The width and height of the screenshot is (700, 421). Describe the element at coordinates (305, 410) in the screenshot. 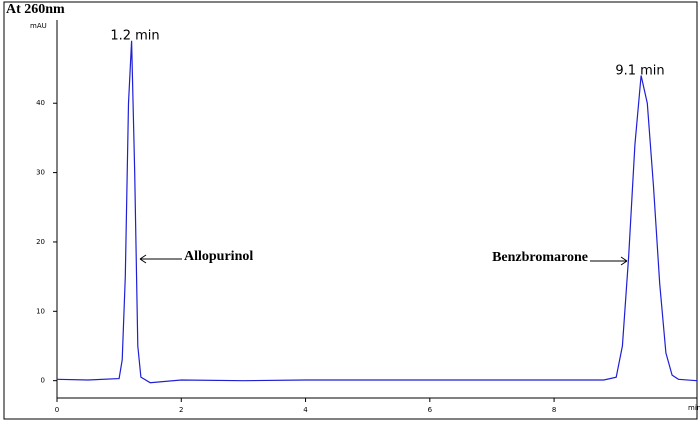

I see `x-tick-label: 4` at that location.